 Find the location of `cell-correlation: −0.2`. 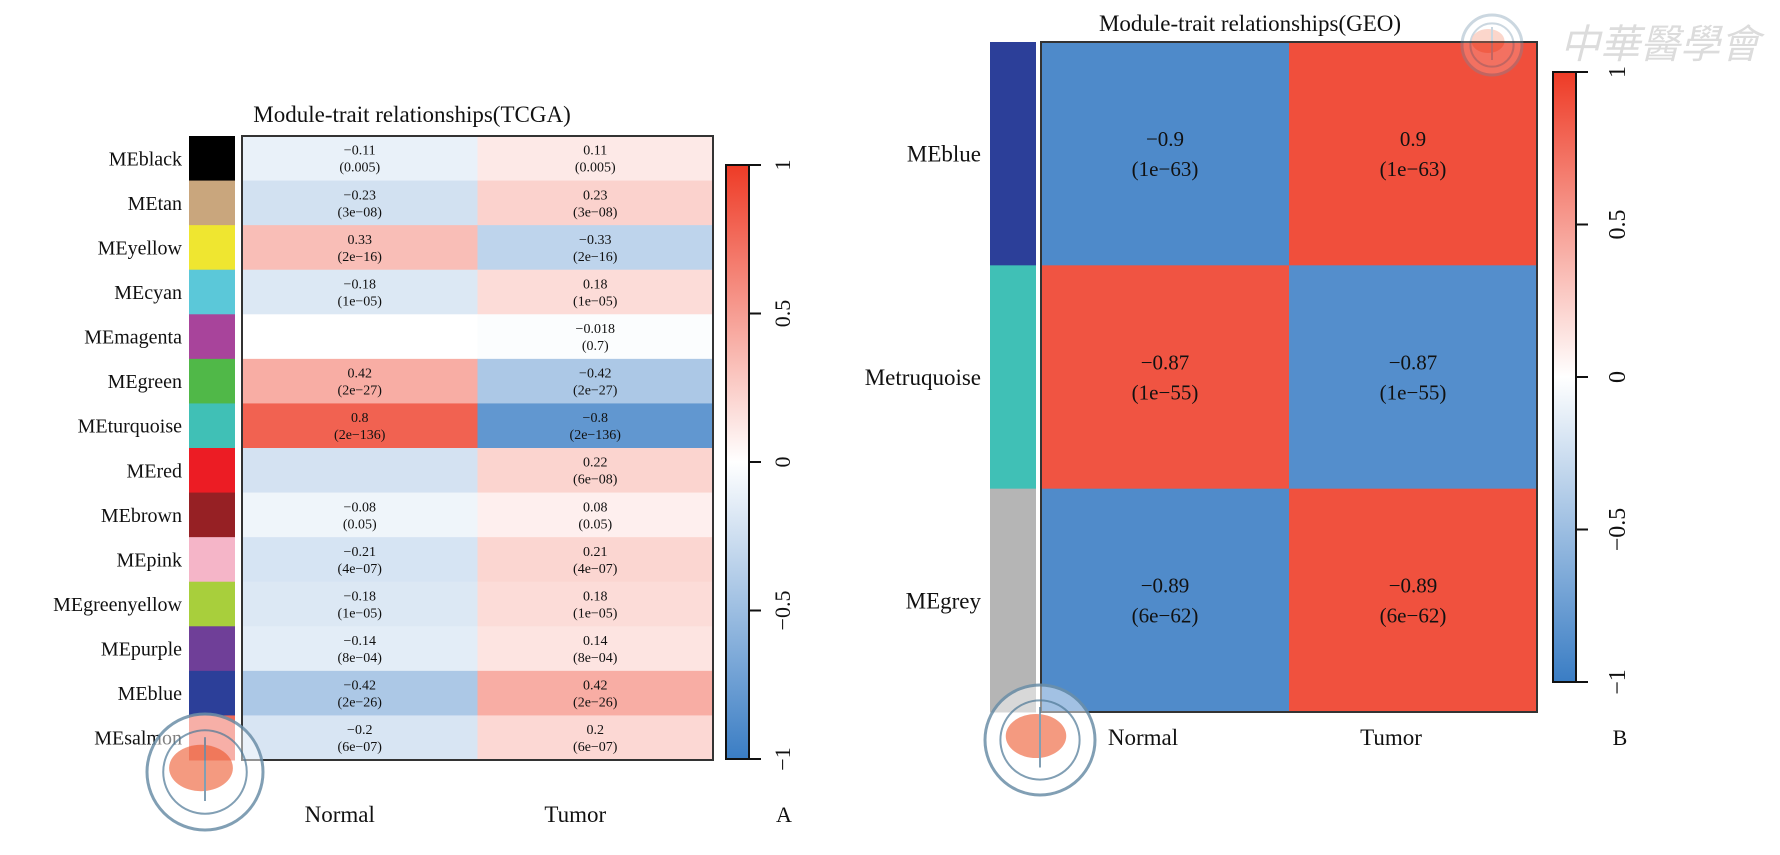

cell-correlation: −0.2 is located at coordinates (359, 730).